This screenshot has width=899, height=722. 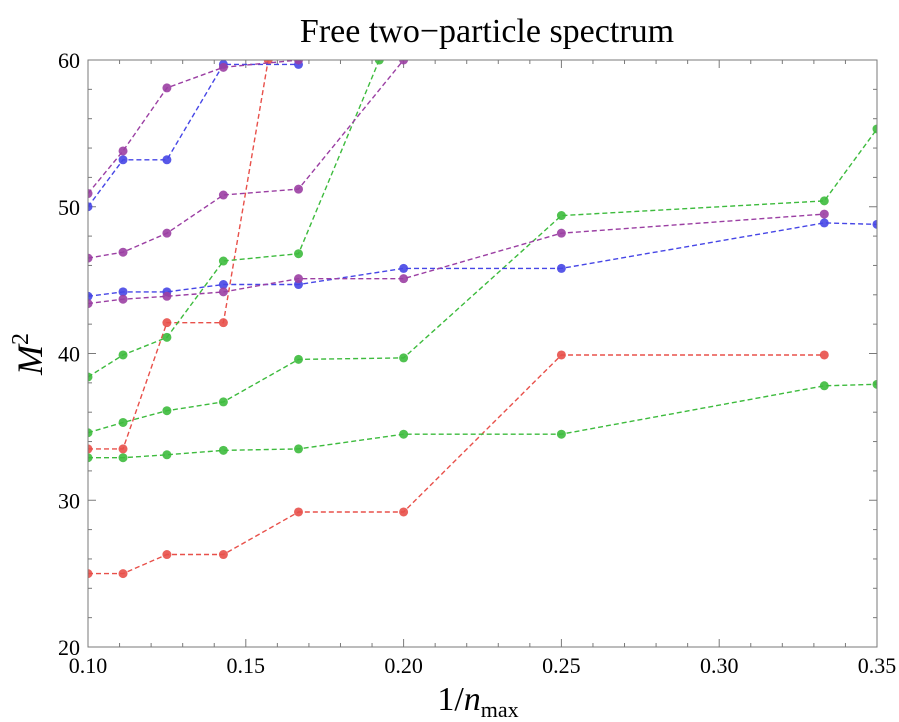 What do you see at coordinates (472, 699) in the screenshot?
I see `x-axis-label-var: n` at bounding box center [472, 699].